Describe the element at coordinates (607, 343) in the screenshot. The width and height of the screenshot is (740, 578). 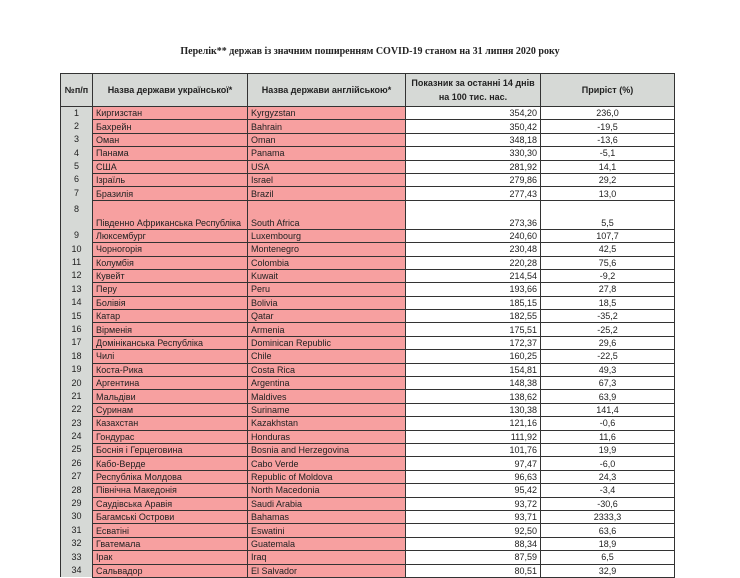
I see `growth-value: 29,6` at that location.